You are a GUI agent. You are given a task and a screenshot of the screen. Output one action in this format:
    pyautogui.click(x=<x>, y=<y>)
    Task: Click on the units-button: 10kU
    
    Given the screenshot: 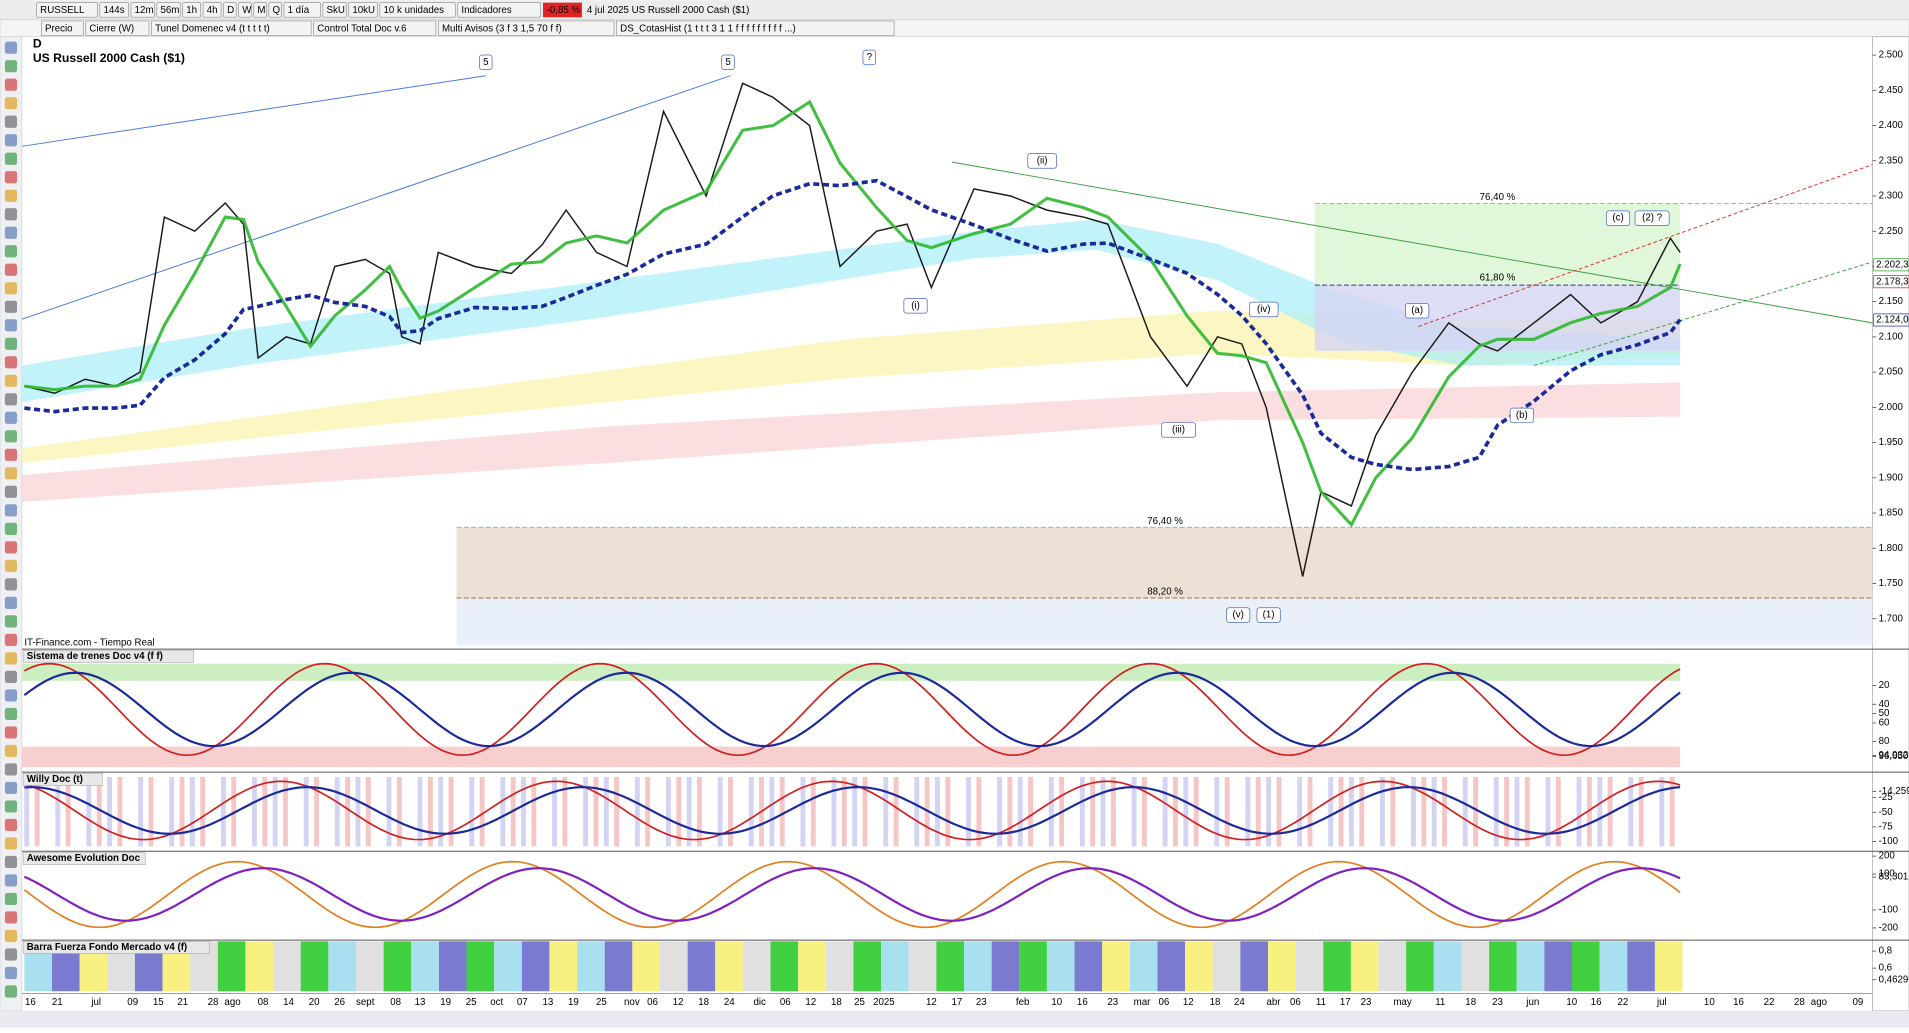 What is the action you would take?
    pyautogui.click(x=363, y=10)
    